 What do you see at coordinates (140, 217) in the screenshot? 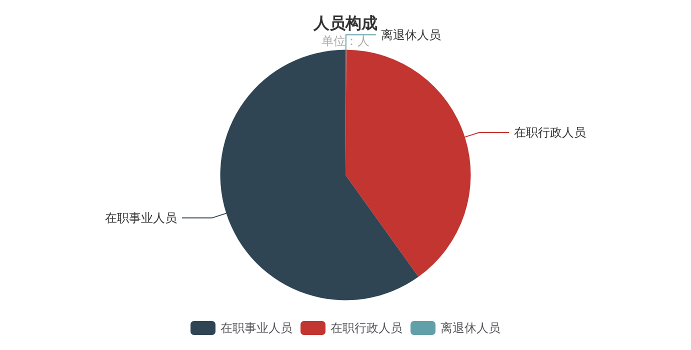
I see `slice-label: 在职事业人员` at bounding box center [140, 217].